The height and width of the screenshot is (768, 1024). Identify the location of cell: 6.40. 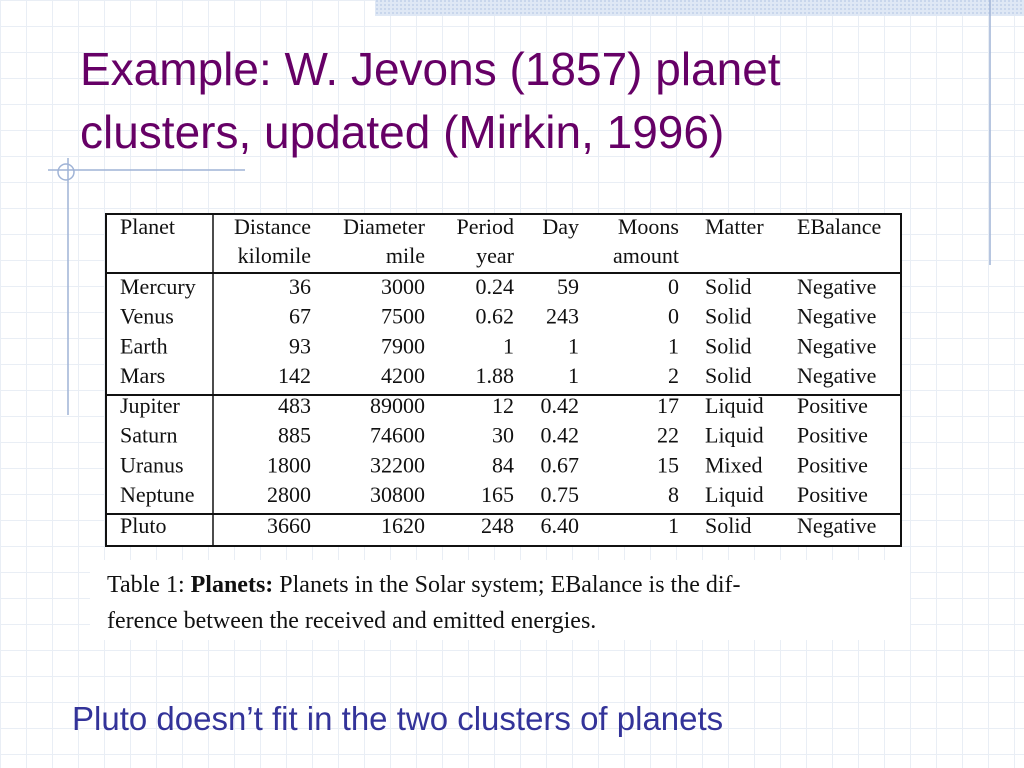
(560, 525).